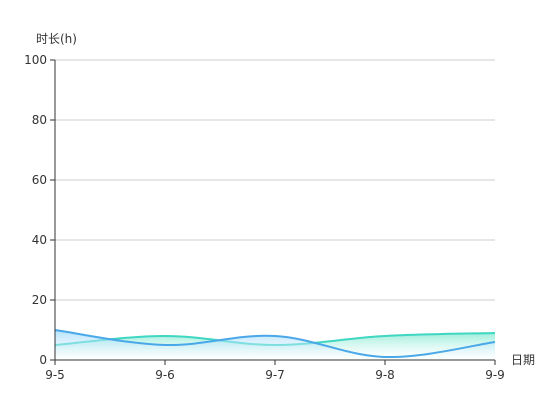  Describe the element at coordinates (275, 375) in the screenshot. I see `x-tick-label-2: 9-7` at that location.